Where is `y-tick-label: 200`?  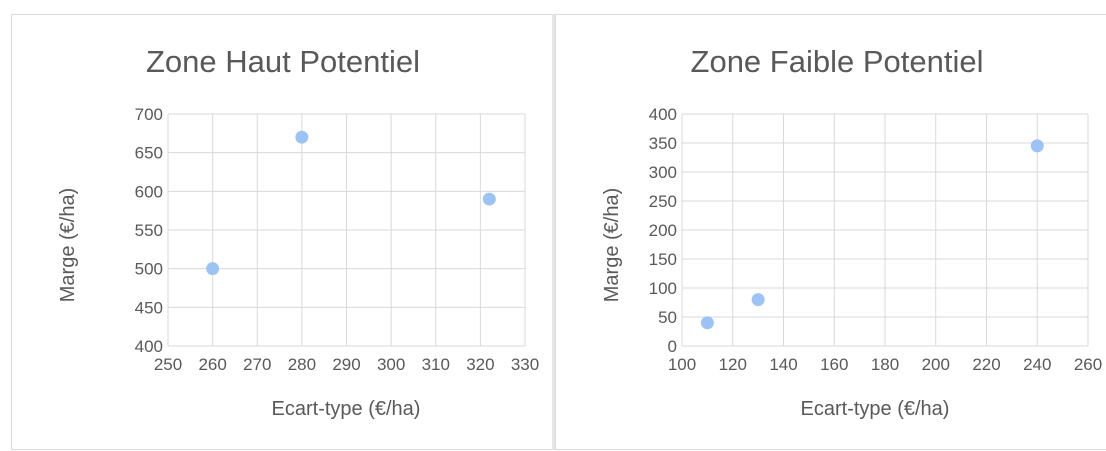 y-tick-label: 200 is located at coordinates (663, 230).